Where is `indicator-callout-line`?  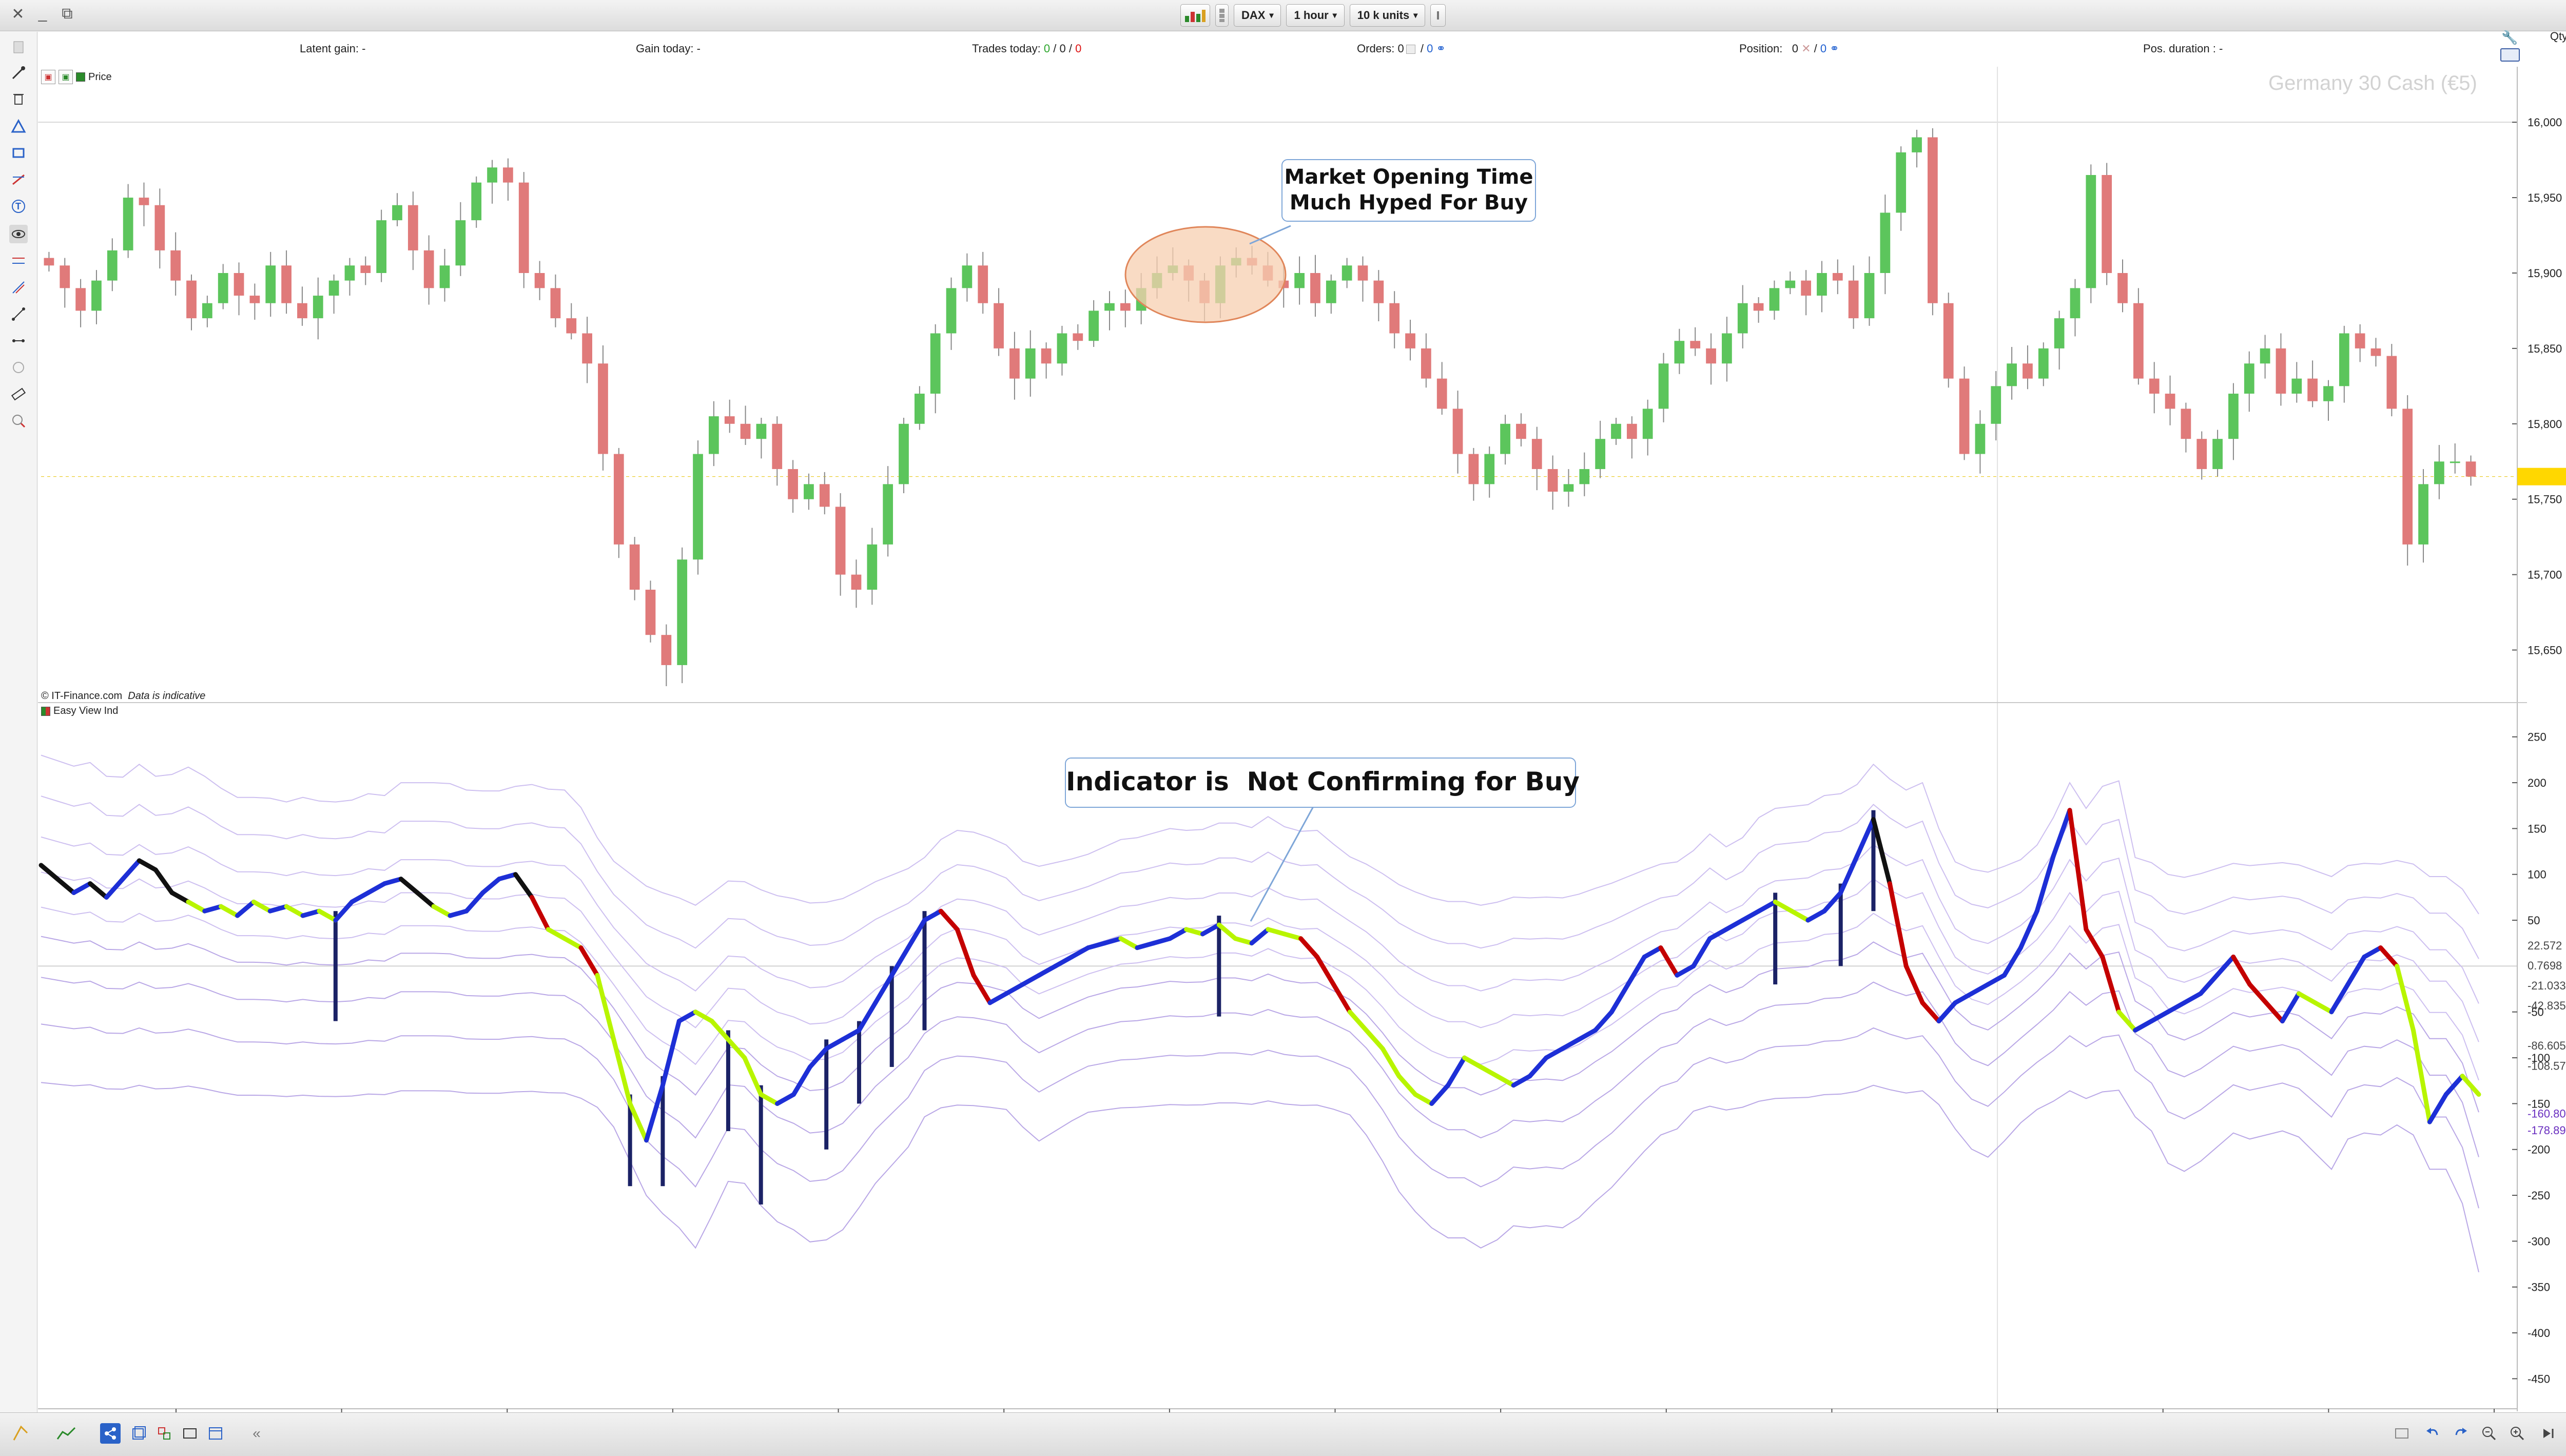
indicator-callout-line is located at coordinates (1282, 863).